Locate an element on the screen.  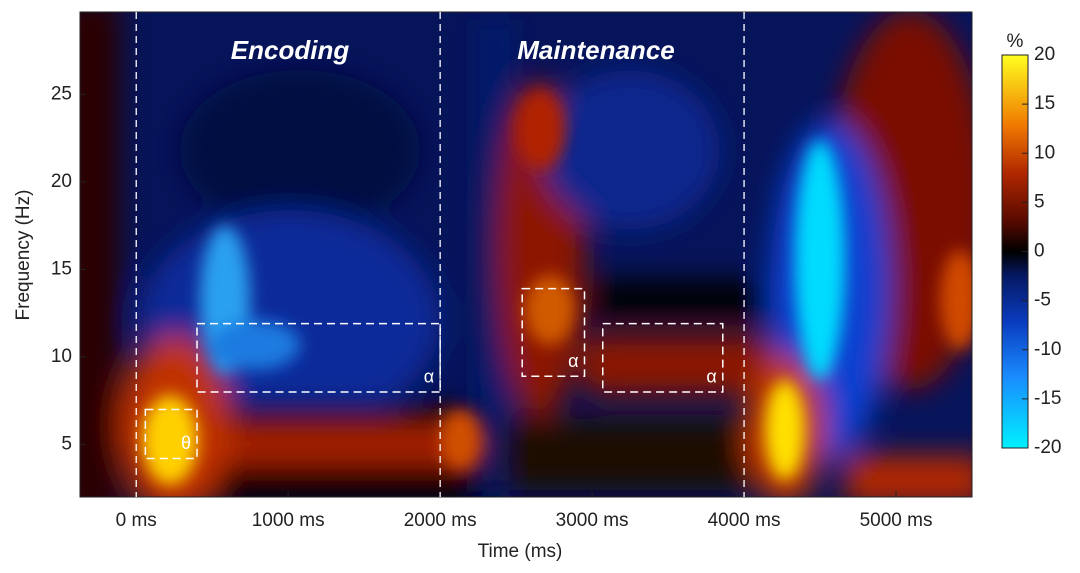
colorbar-tick-label: -15 is located at coordinates (1047, 398).